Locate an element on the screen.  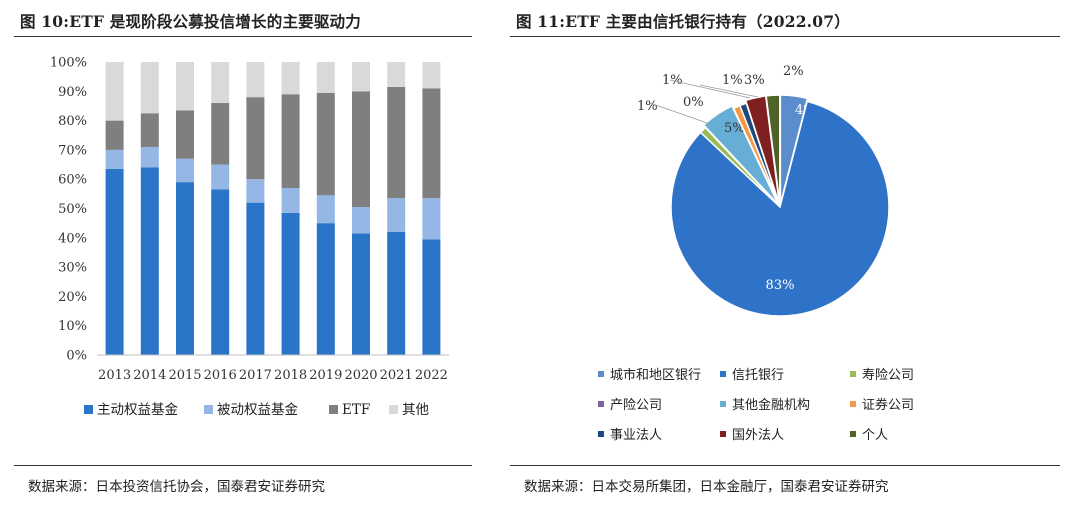
legend-label: 被动权益基金 is located at coordinates (257, 409).